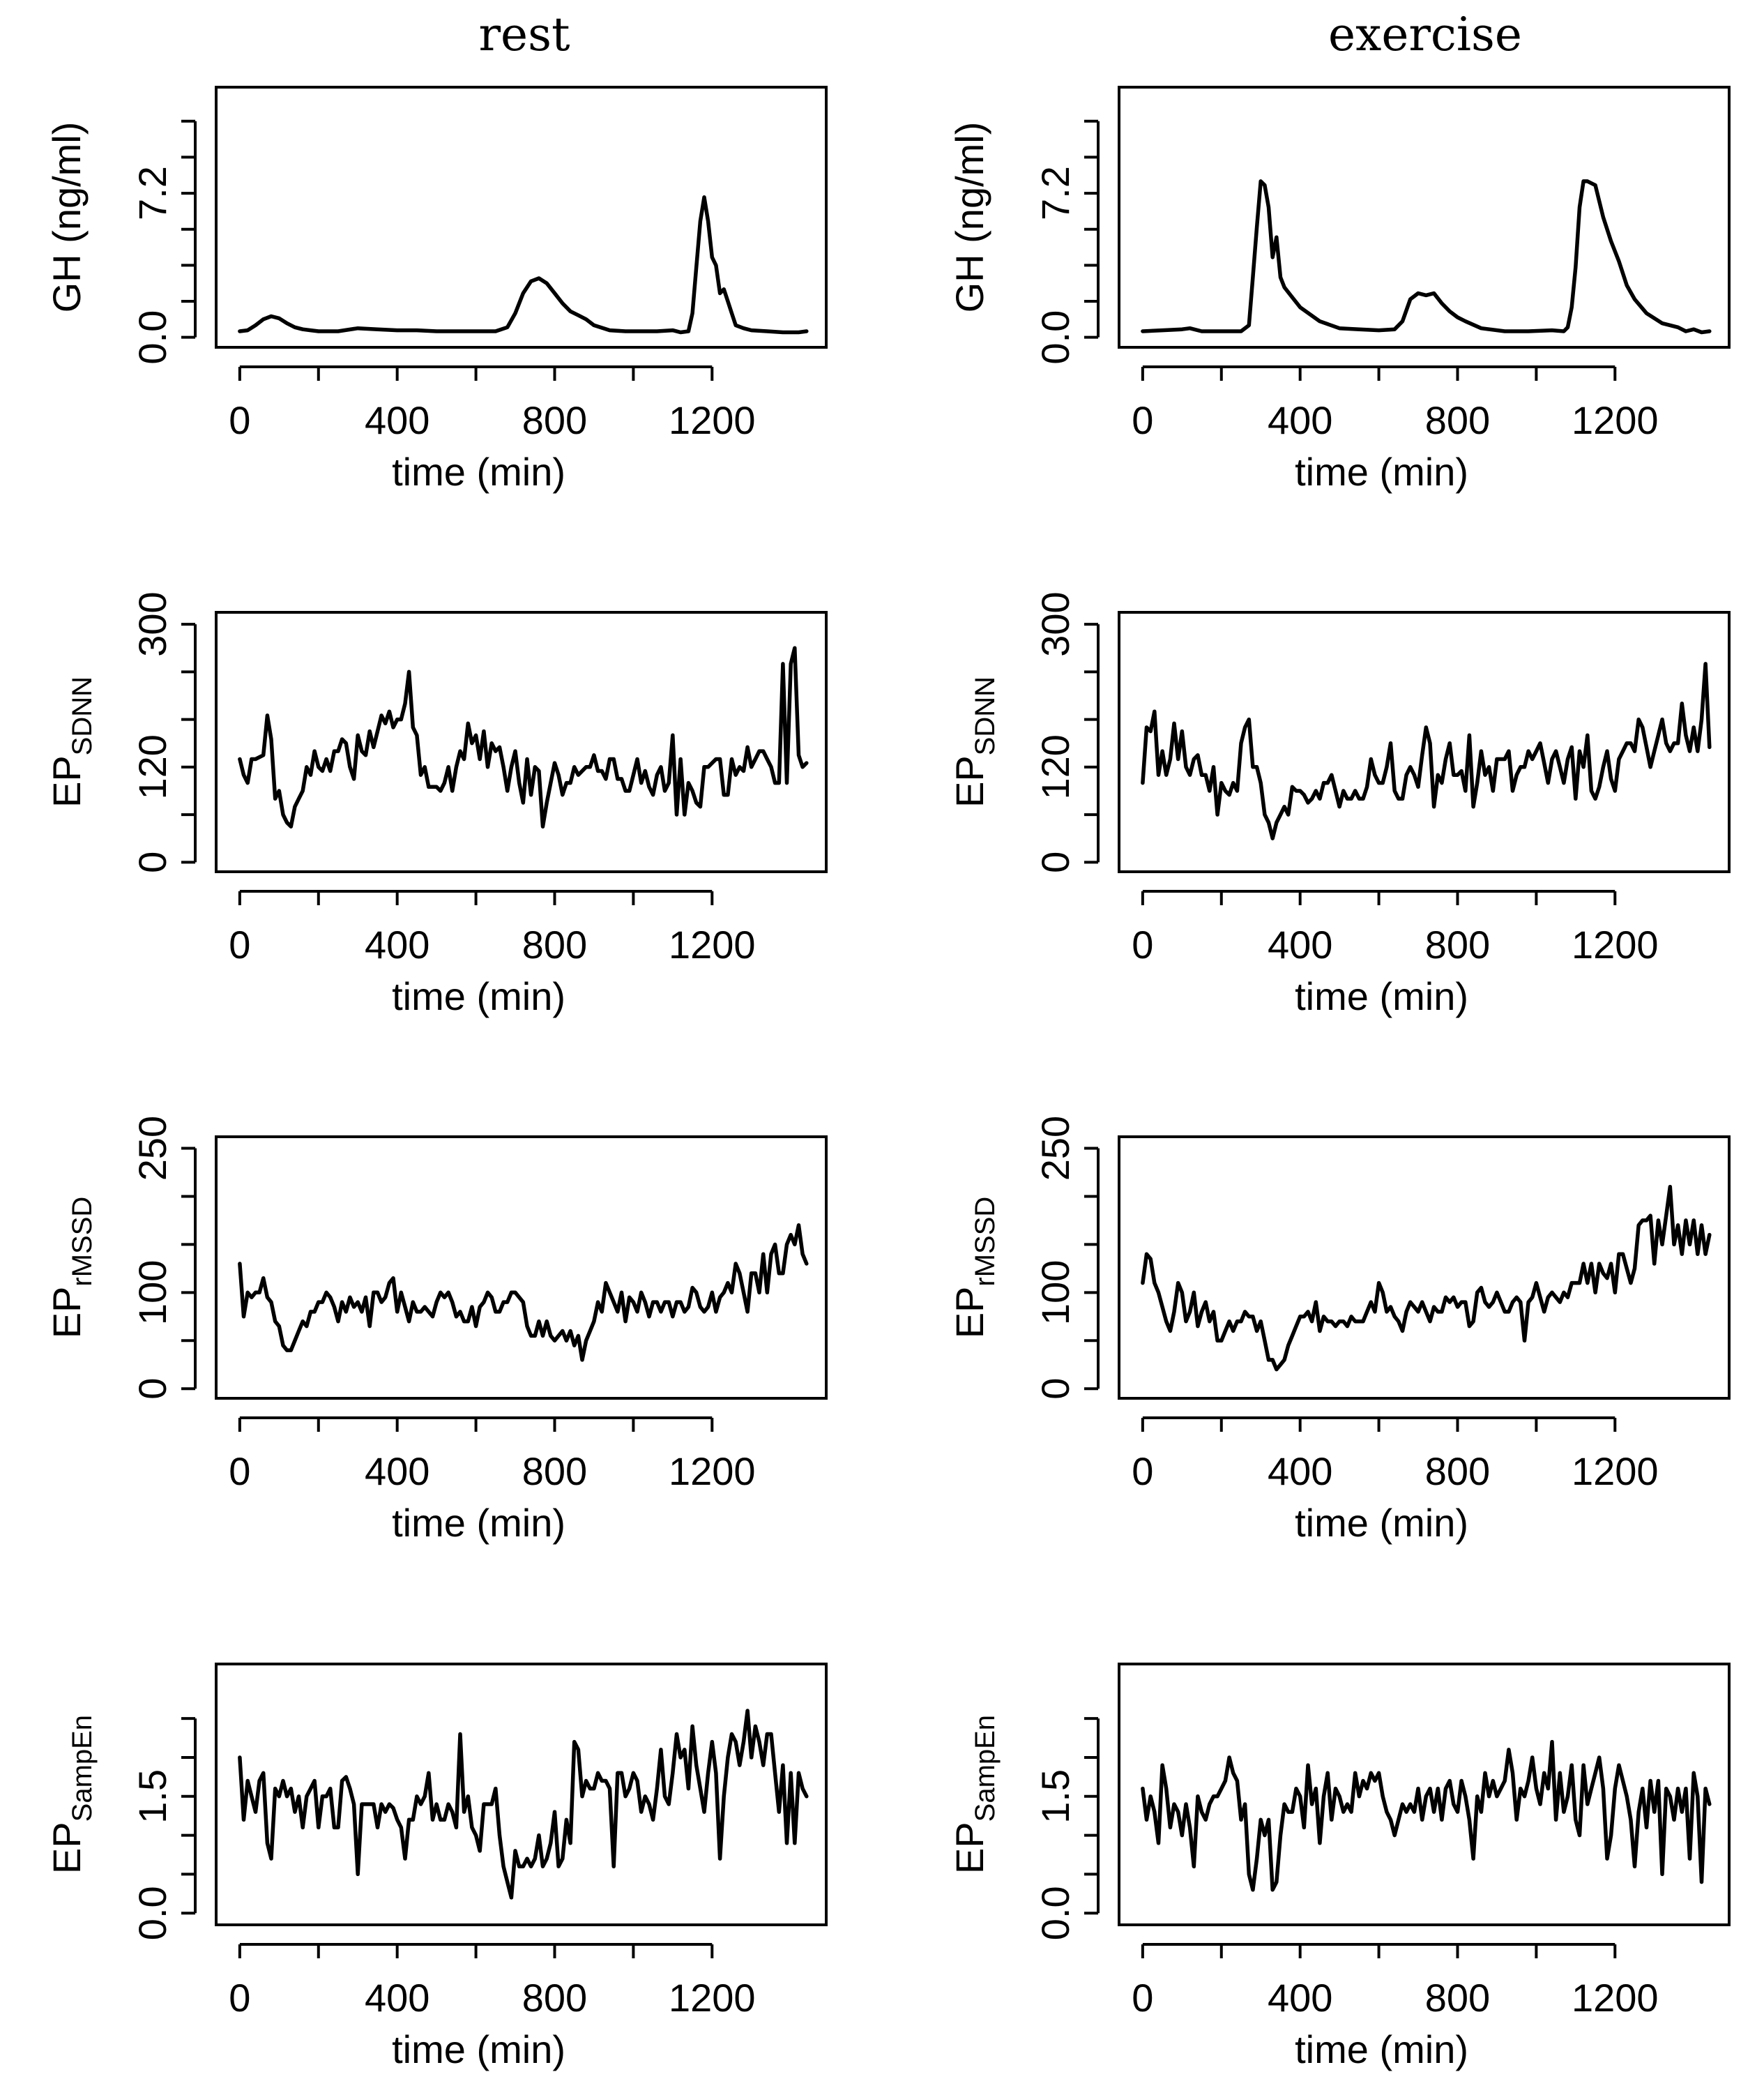 This screenshot has width=1764, height=2095. I want to click on column-title-exercise: exercise, so click(1425, 34).